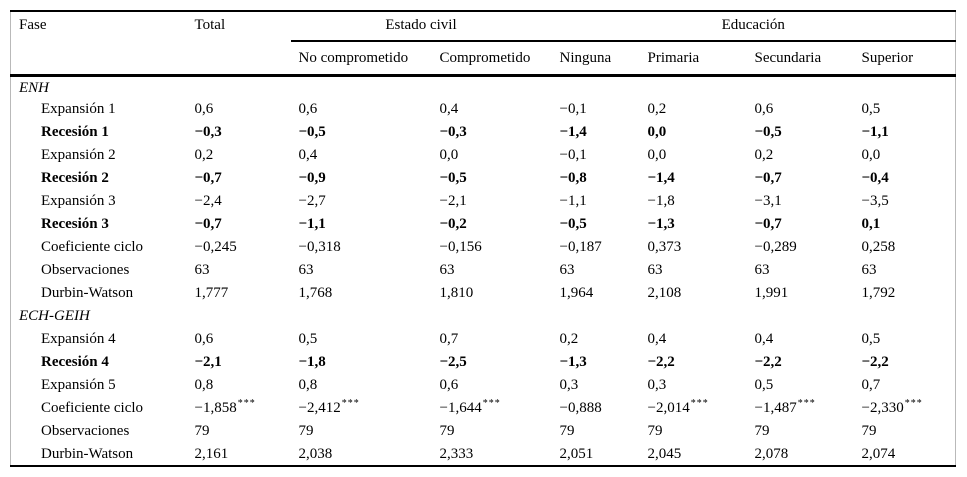 The width and height of the screenshot is (967, 477). Describe the element at coordinates (693, 455) in the screenshot. I see `table-cell: 2,045` at that location.